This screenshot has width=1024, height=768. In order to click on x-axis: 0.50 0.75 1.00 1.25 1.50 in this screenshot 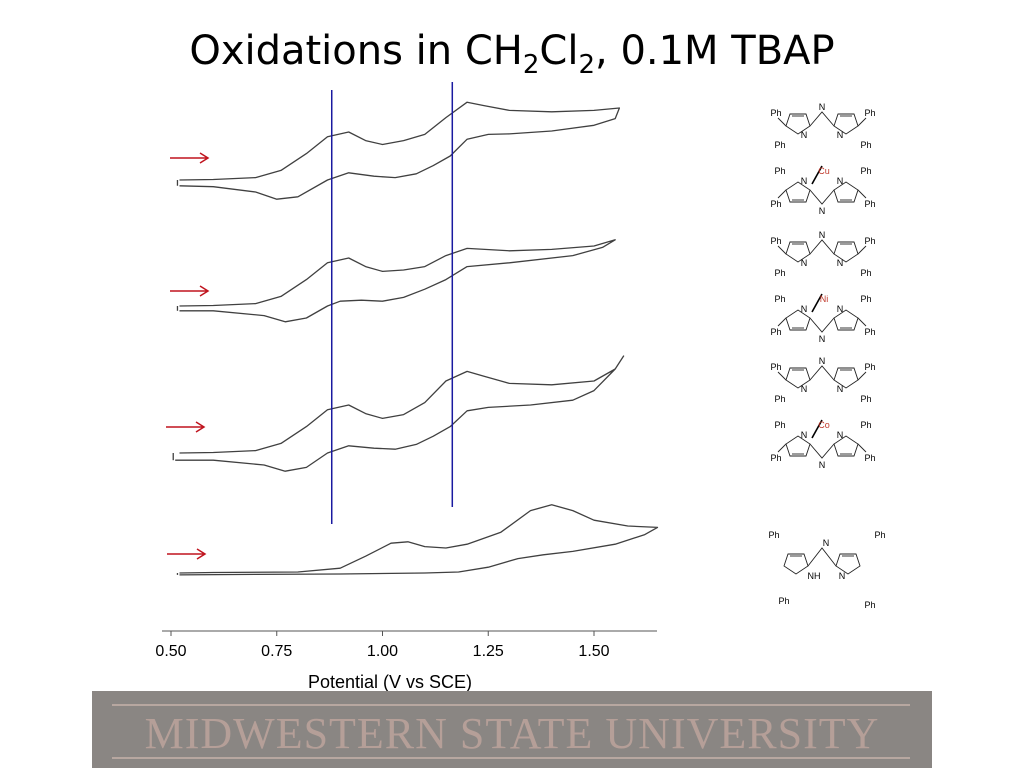, I will do `click(406, 645)`.